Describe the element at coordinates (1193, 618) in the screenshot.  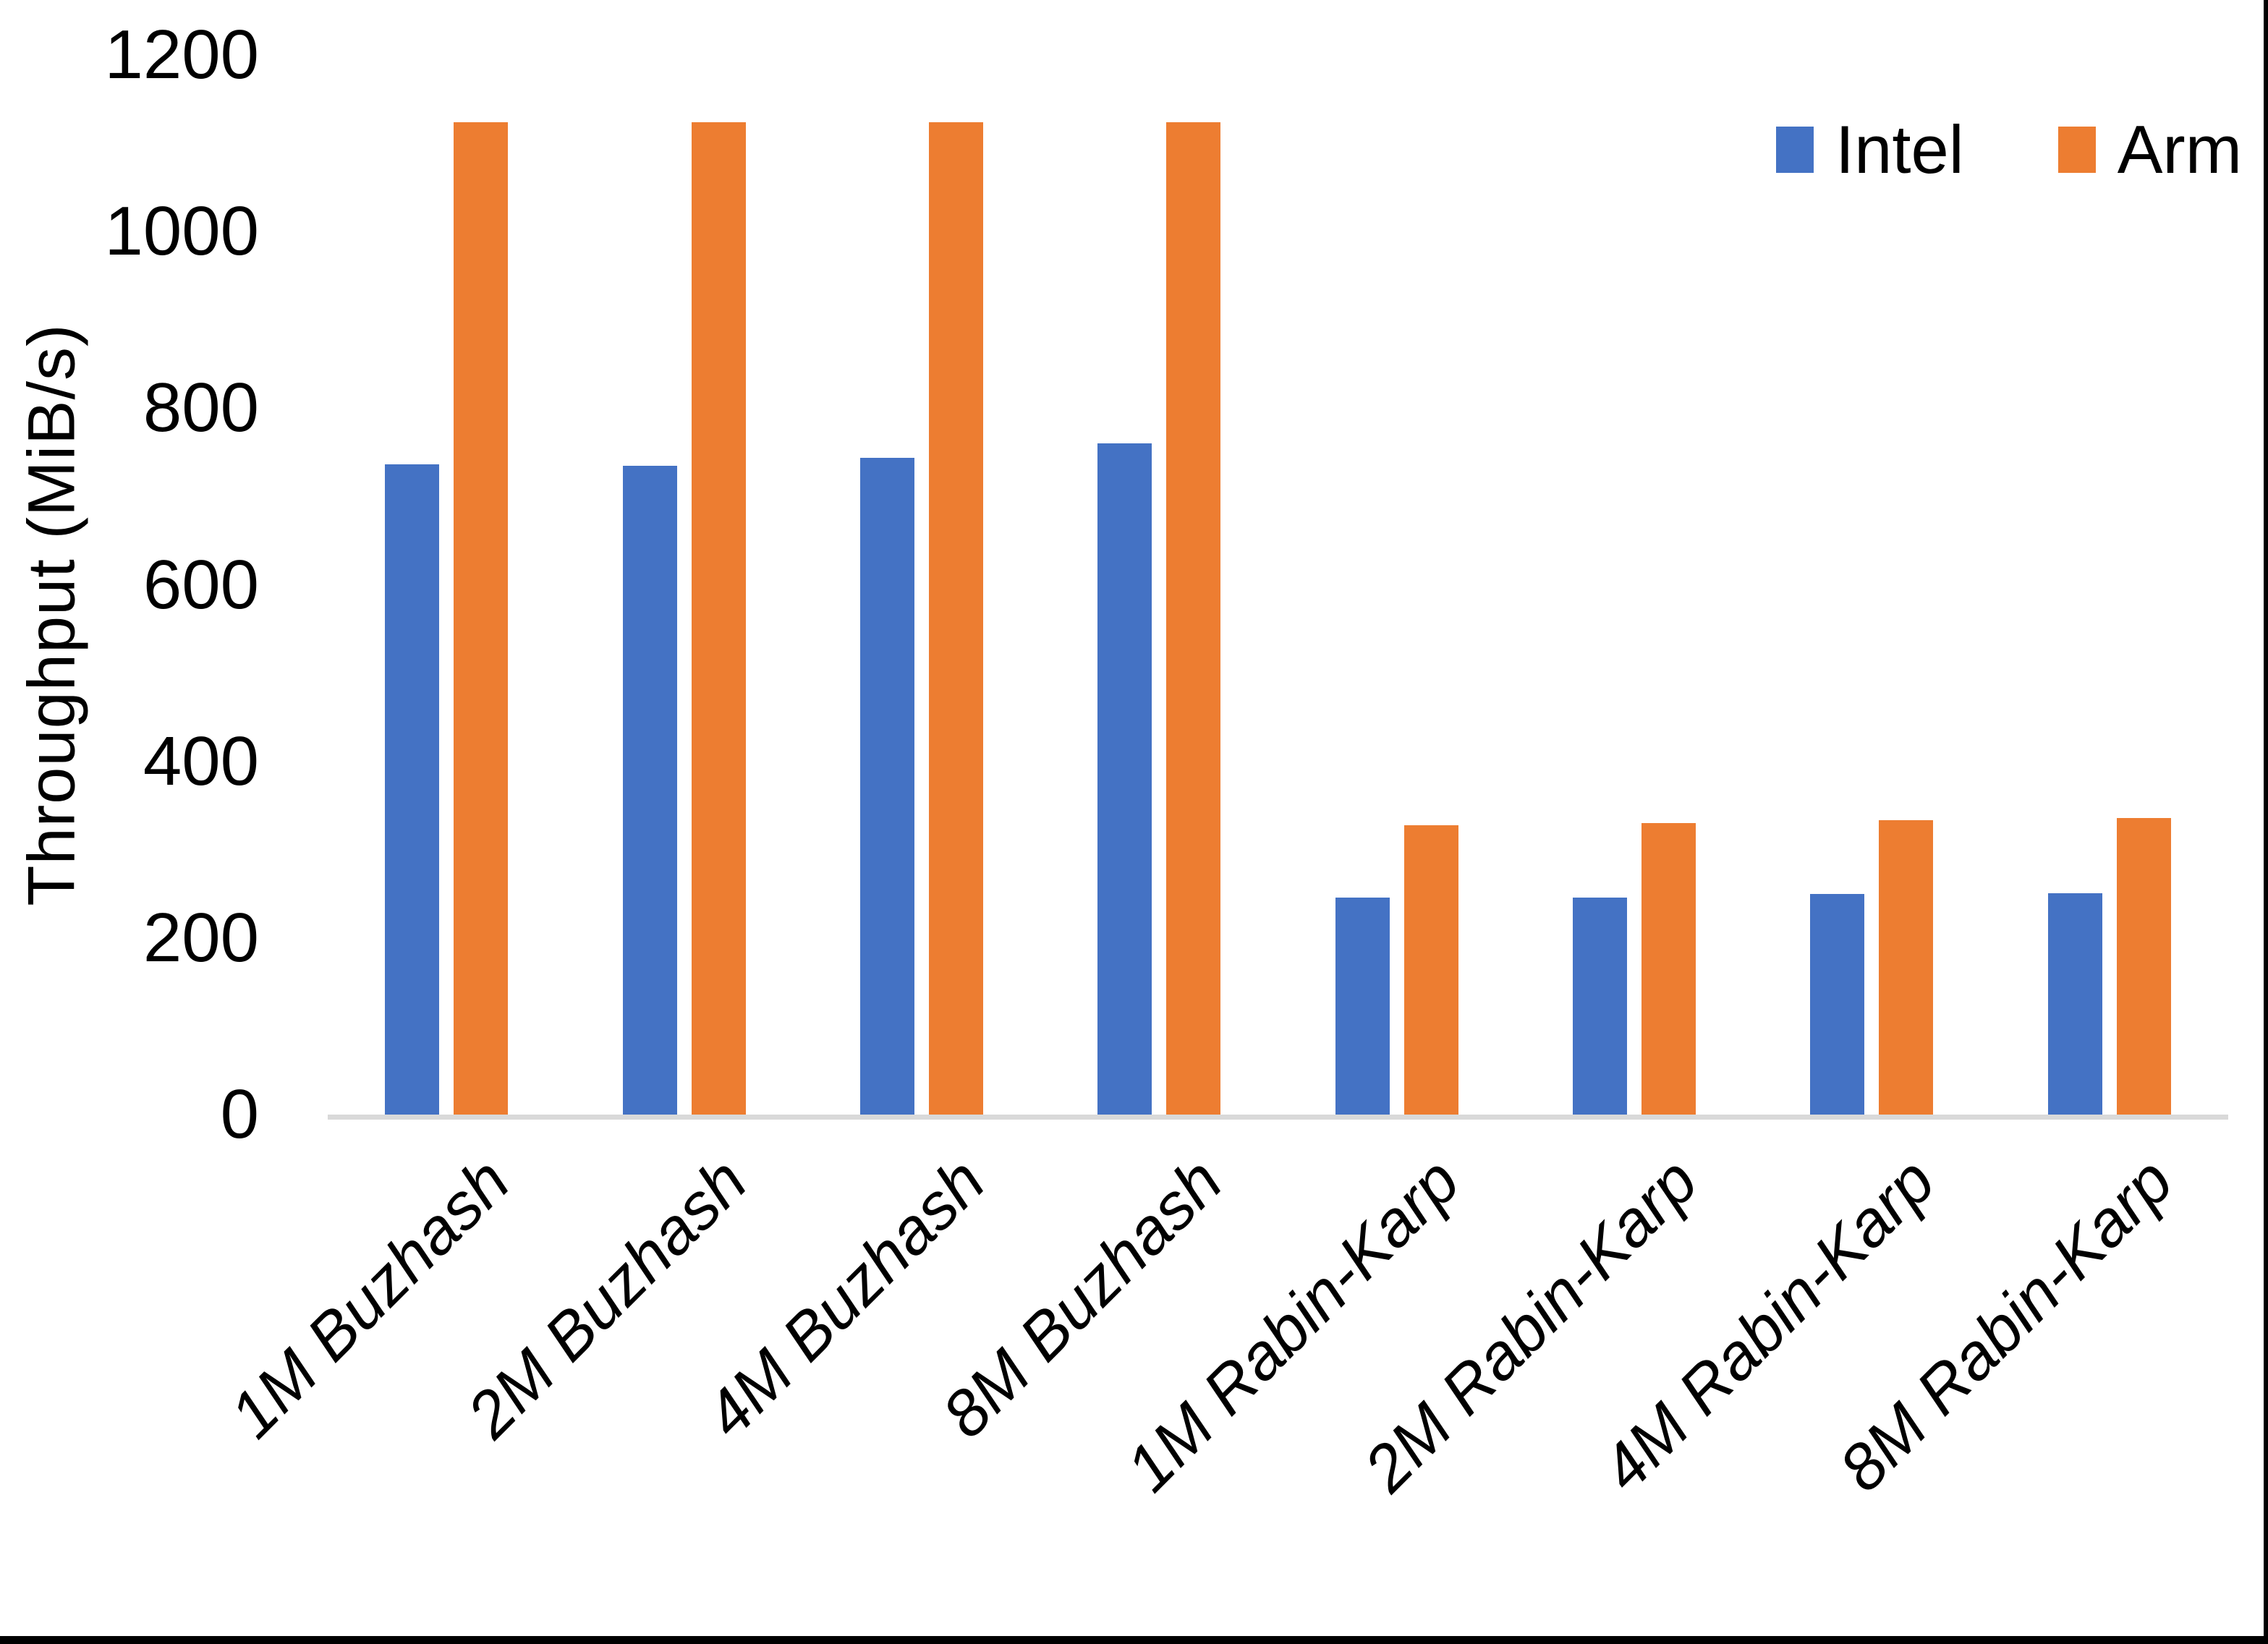
I see `bar-arm-8m-buzhash` at that location.